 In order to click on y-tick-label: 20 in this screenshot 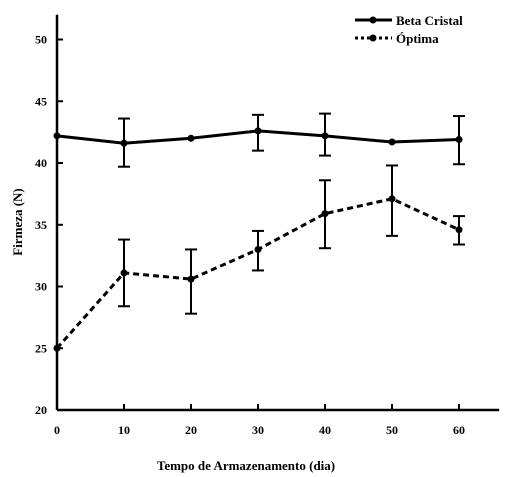, I will do `click(41, 410)`.